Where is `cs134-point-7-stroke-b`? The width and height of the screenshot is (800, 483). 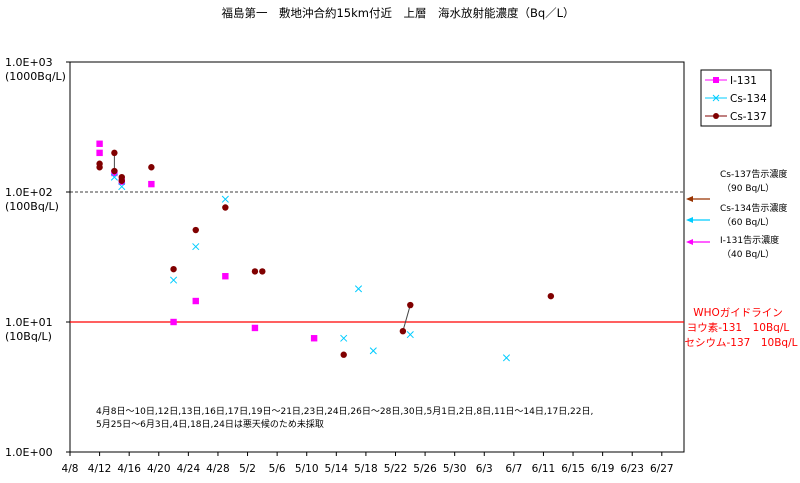
cs134-point-7-stroke-b is located at coordinates (373, 351).